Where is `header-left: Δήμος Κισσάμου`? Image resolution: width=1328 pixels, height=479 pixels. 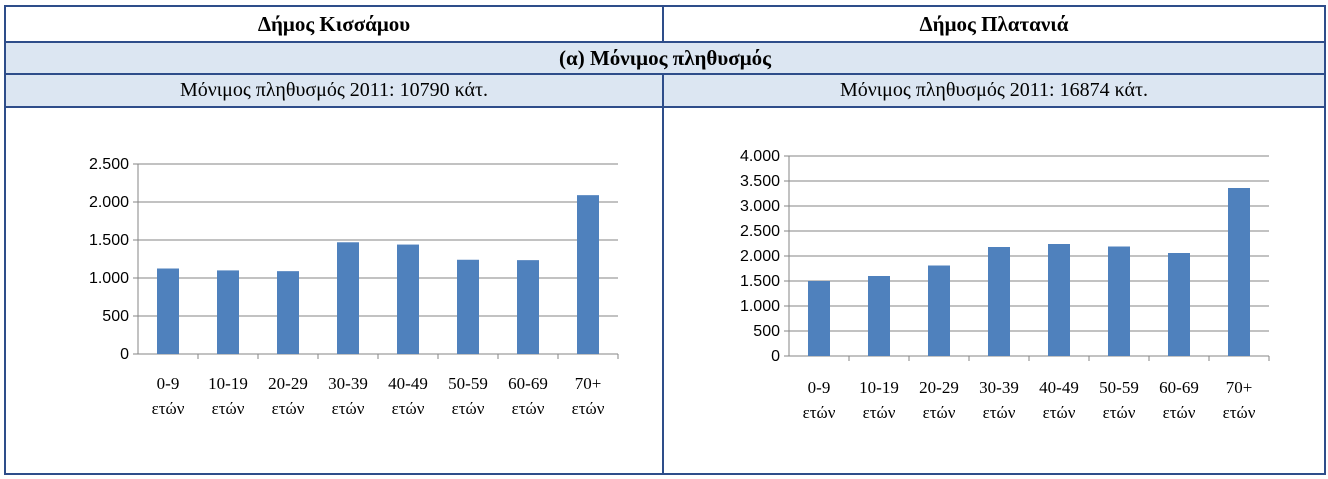 header-left: Δήμος Κισσάμου is located at coordinates (334, 24).